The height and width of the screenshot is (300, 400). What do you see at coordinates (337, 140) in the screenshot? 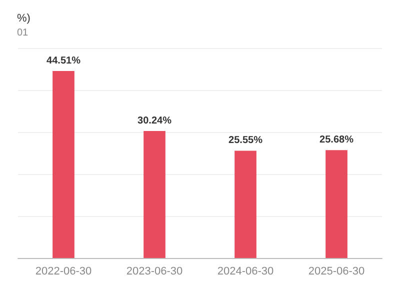
I see `data-label: 25.68%` at bounding box center [337, 140].